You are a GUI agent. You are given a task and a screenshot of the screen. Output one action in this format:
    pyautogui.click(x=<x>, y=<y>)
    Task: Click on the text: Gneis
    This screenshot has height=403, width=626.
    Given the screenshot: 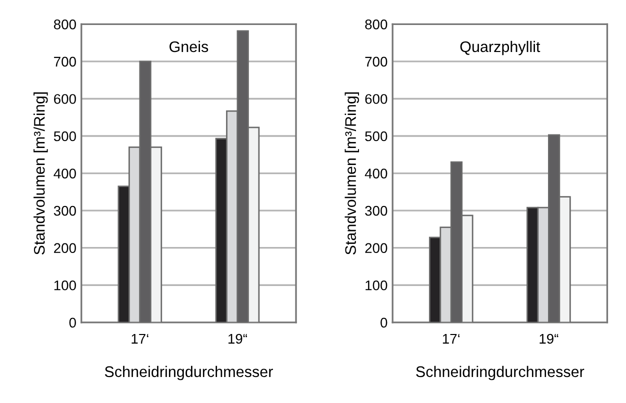 What is the action you would take?
    pyautogui.click(x=189, y=46)
    